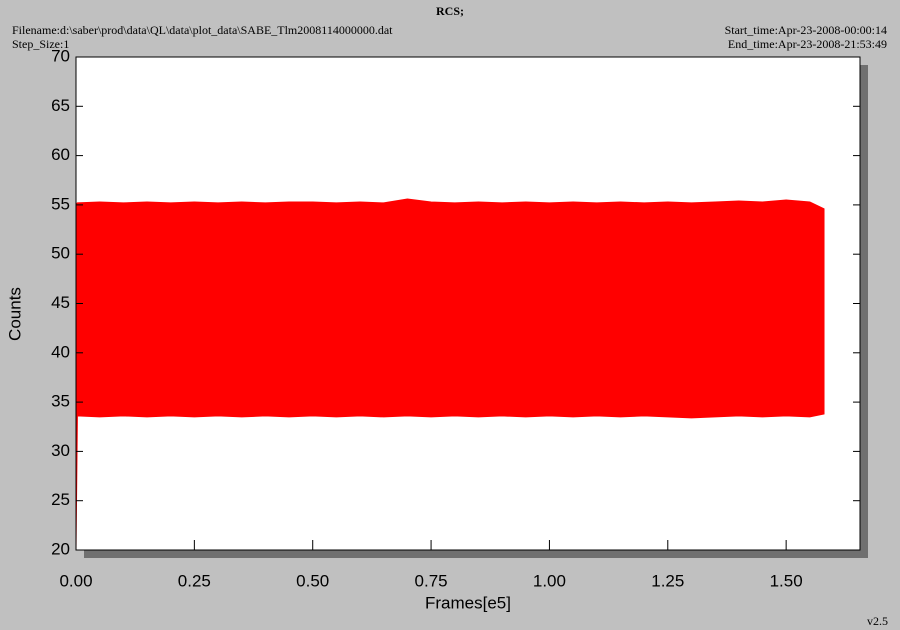 The image size is (900, 630). What do you see at coordinates (60, 499) in the screenshot?
I see `y-tick-label: 25` at bounding box center [60, 499].